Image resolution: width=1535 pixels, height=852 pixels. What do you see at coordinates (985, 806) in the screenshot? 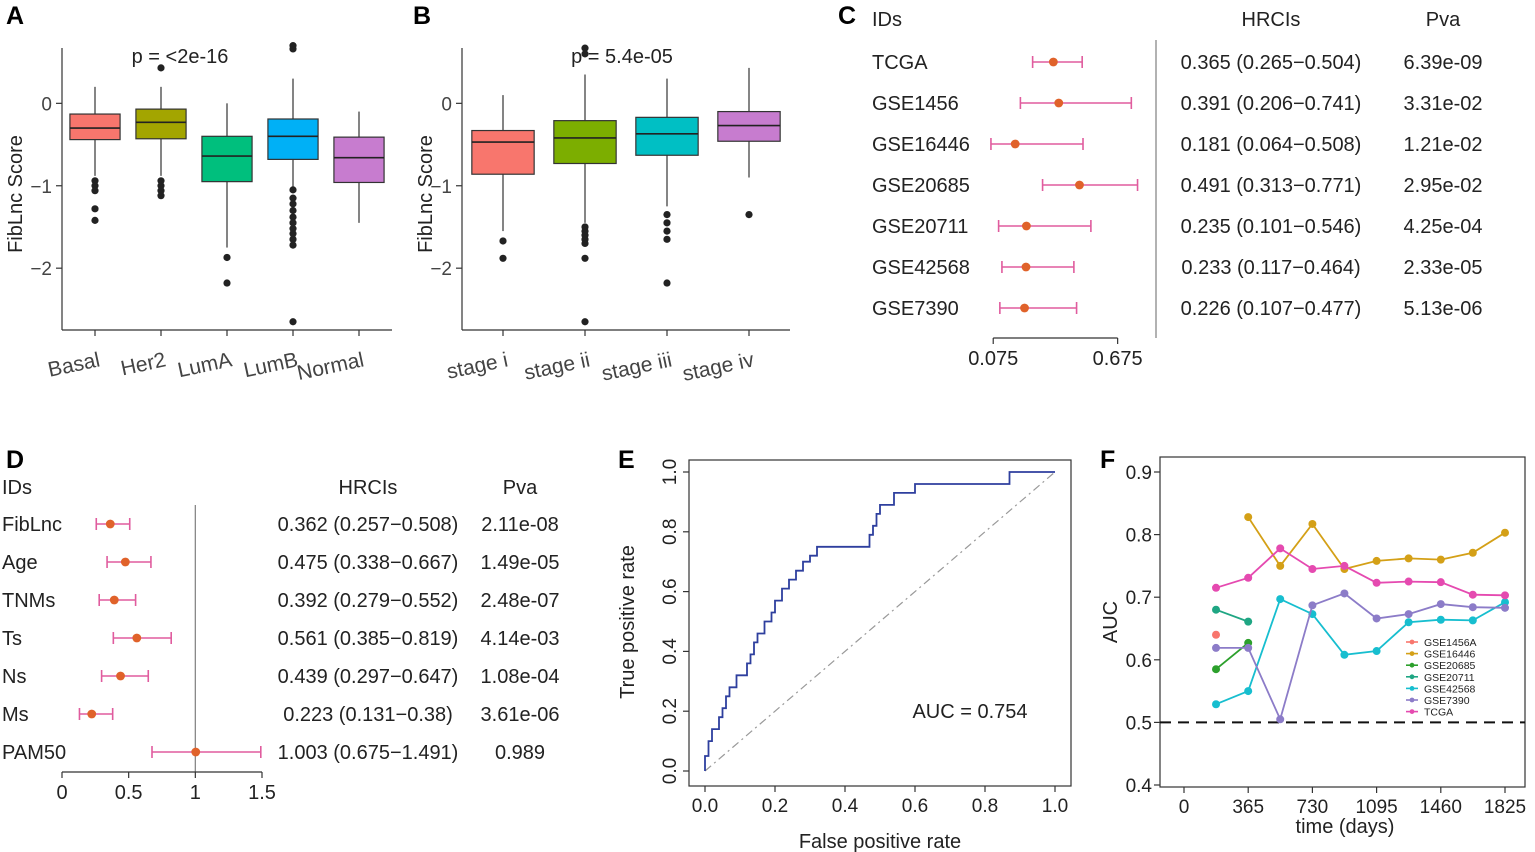
I see `x-tick-label: 0.8` at bounding box center [985, 806].